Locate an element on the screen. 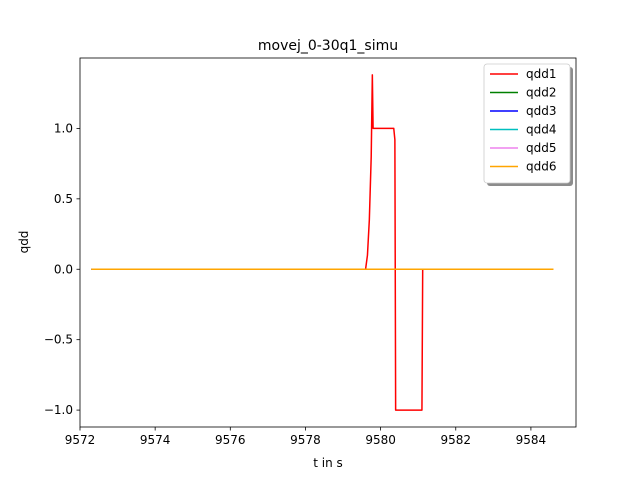  x-tick-label: 9572 is located at coordinates (80, 440).